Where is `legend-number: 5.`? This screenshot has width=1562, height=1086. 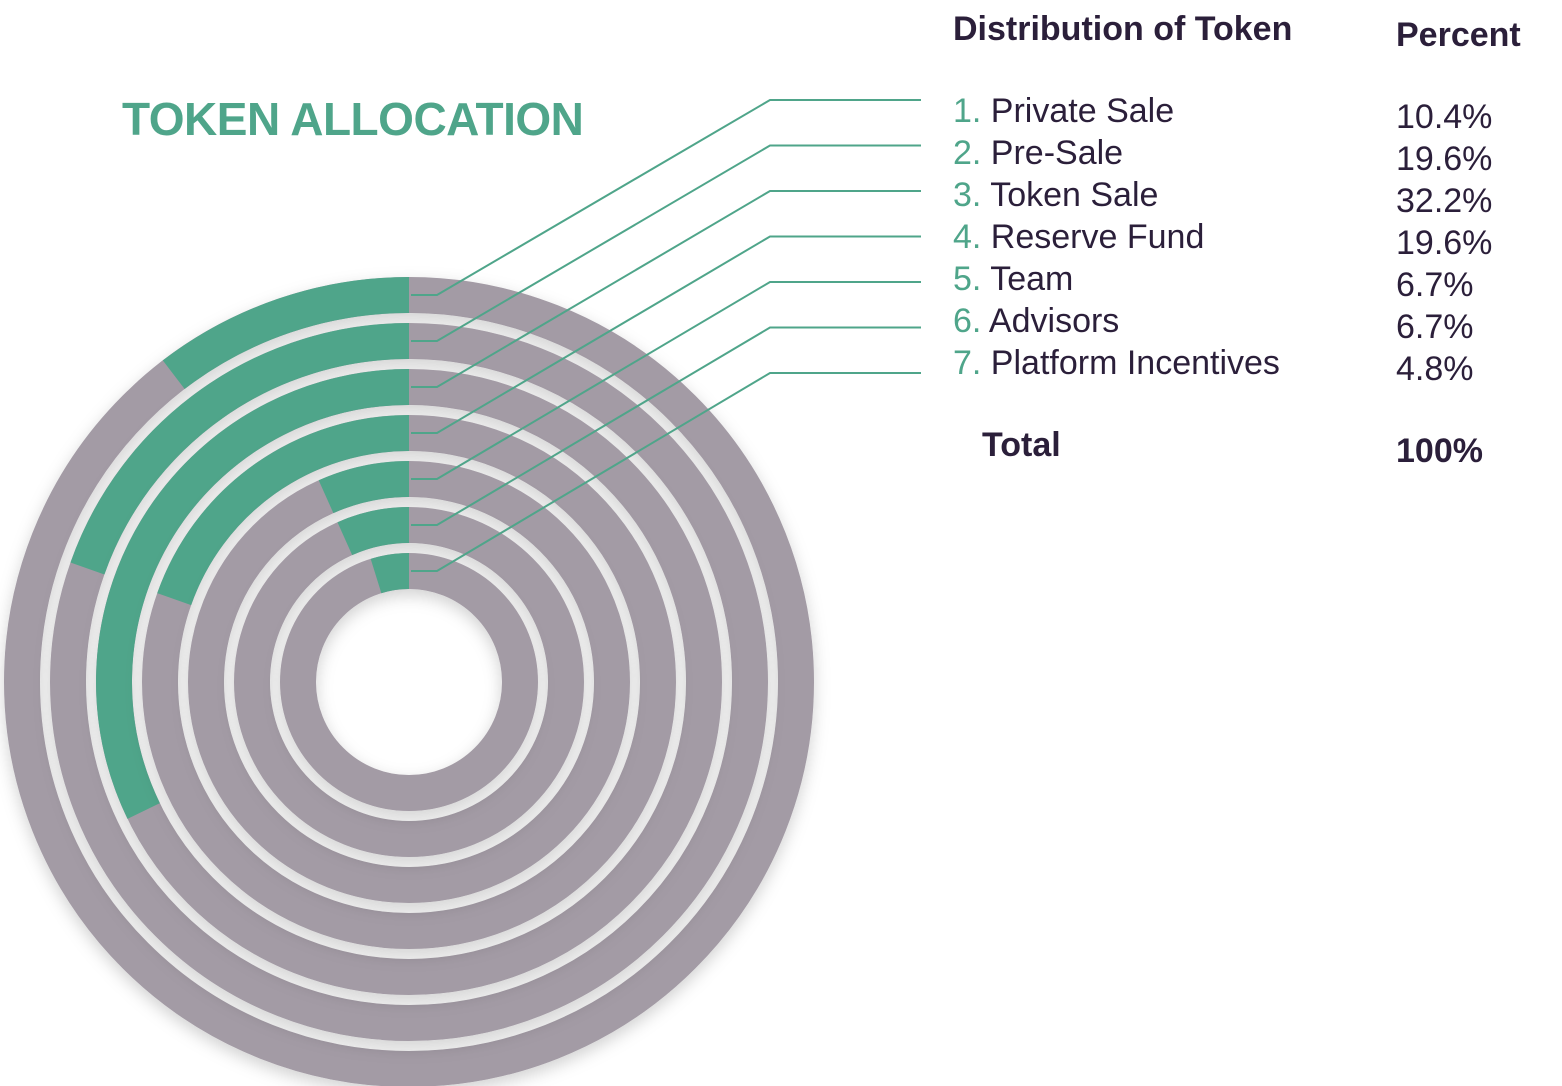
legend-number: 5. is located at coordinates (967, 279).